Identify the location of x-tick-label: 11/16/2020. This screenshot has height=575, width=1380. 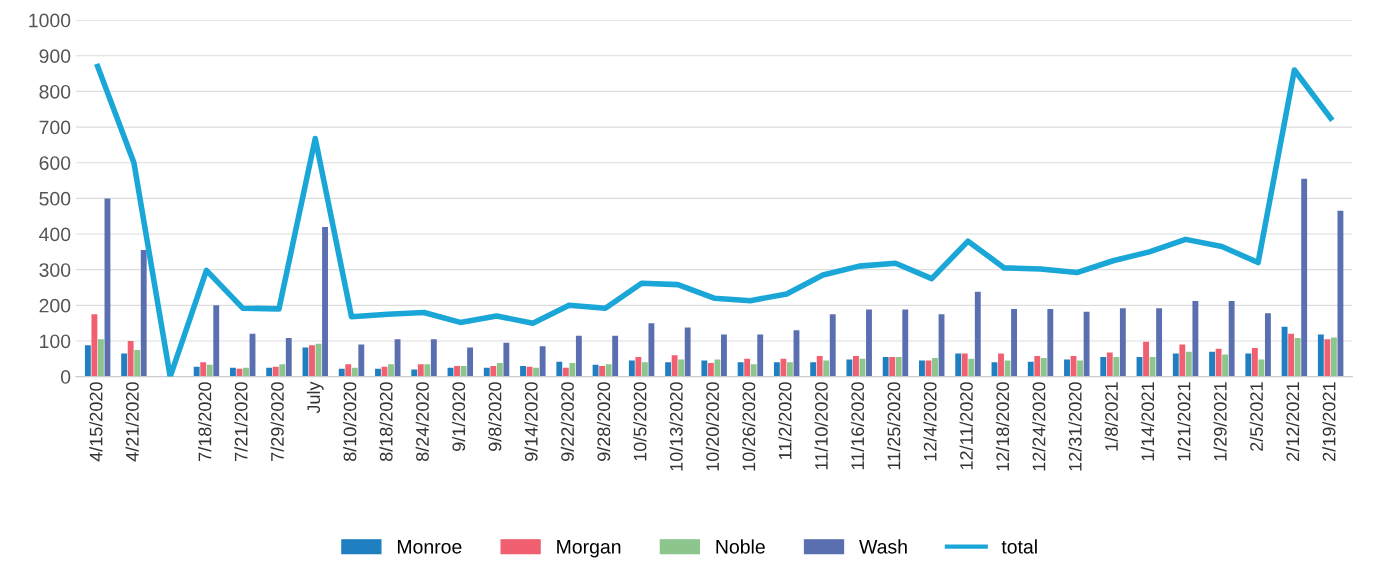
(857, 426).